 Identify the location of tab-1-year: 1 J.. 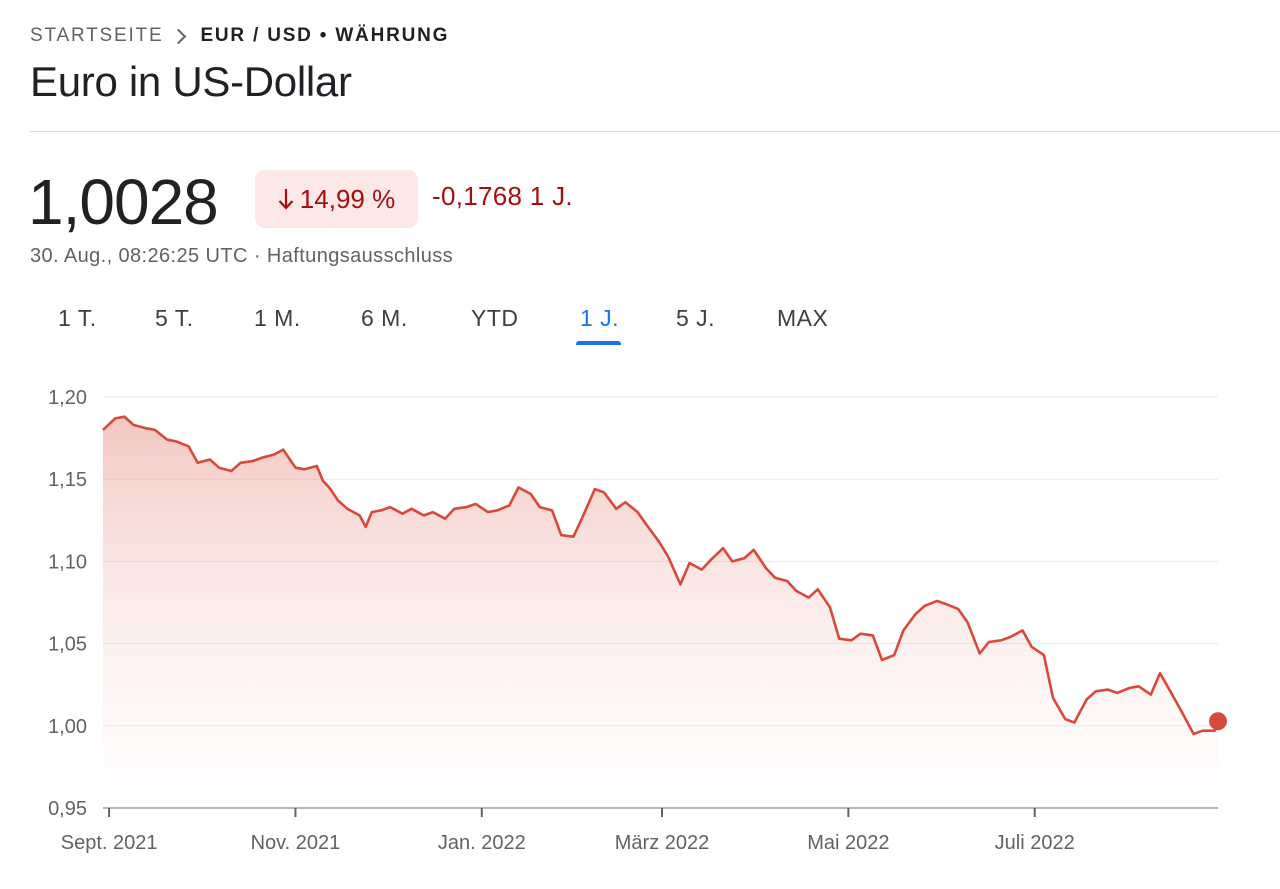
(600, 318).